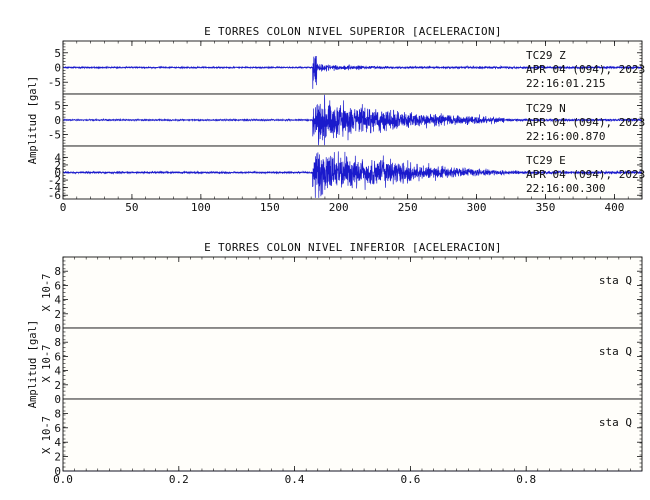 Image resolution: width=650 pixels, height=500 pixels. What do you see at coordinates (477, 207) in the screenshot?
I see `x-tick-label: 300` at bounding box center [477, 207].